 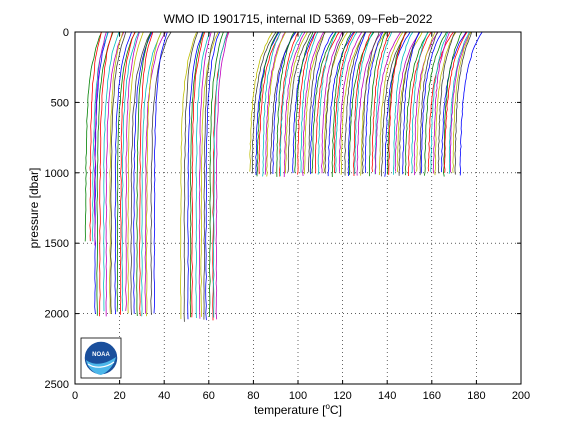 I want to click on x-tick-label: 180, so click(x=476, y=396).